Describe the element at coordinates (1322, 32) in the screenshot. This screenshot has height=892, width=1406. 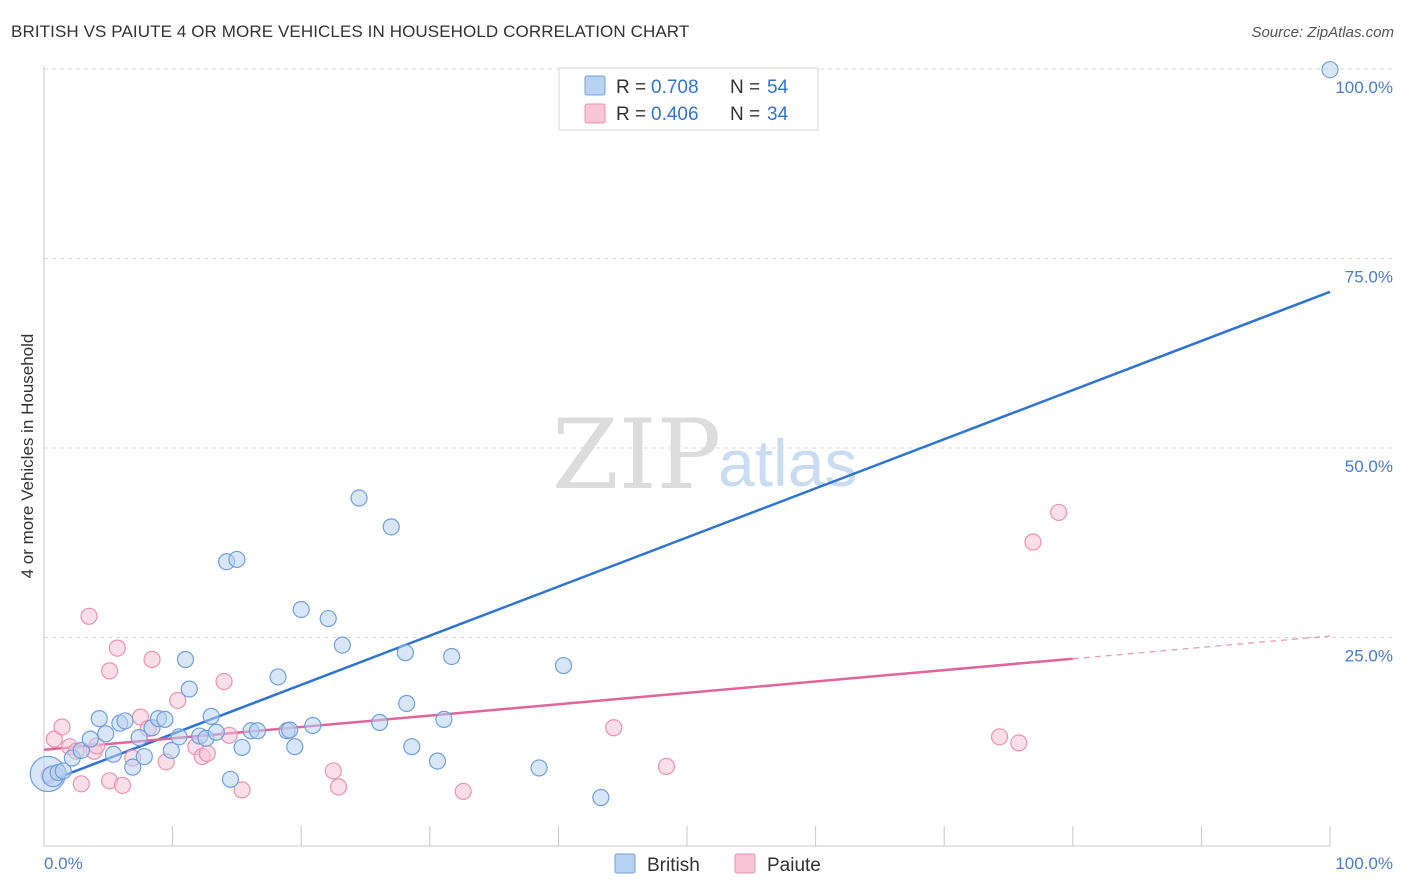
I see `chart-source: Source: ZipAtlas.com` at that location.